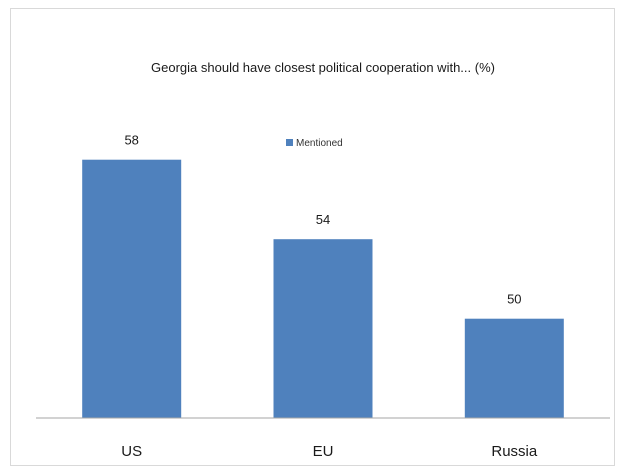  I want to click on legend-label-mentioned: Mentioned, so click(319, 143).